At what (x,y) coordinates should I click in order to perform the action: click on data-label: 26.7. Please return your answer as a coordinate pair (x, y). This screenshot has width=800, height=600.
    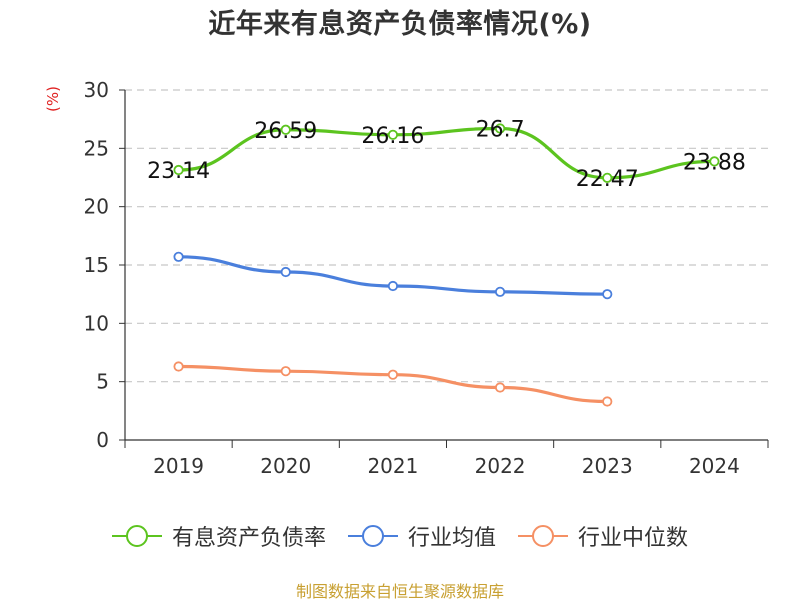
    Looking at the image, I should click on (500, 130).